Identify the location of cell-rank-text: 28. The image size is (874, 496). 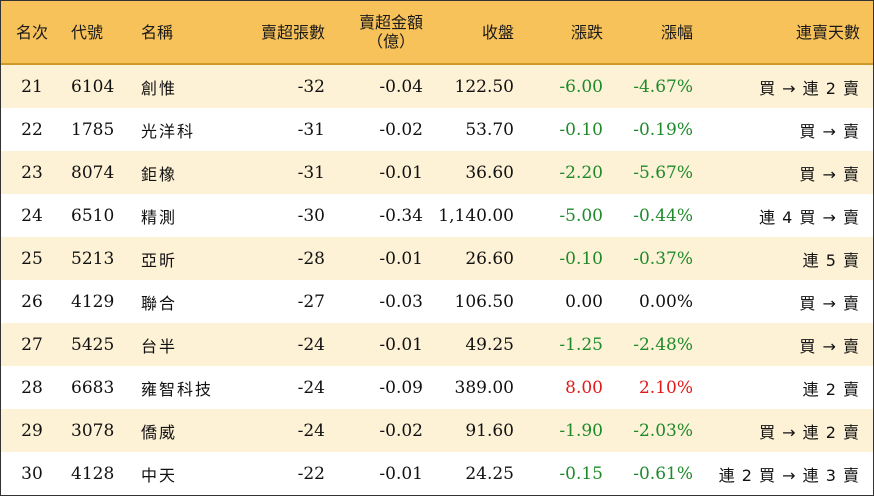
(32, 387).